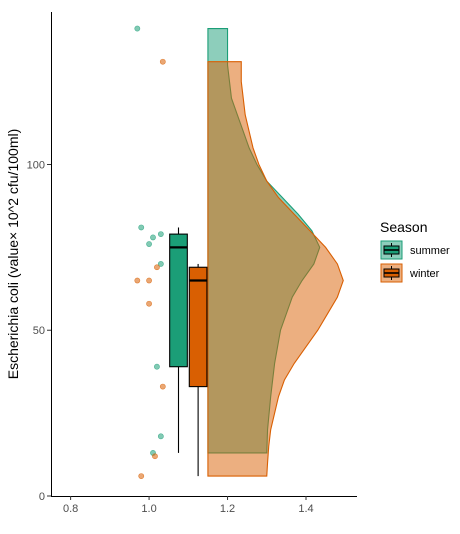 The width and height of the screenshot is (460, 534). Describe the element at coordinates (227, 509) in the screenshot. I see `x-tick-label: 1.2` at that location.